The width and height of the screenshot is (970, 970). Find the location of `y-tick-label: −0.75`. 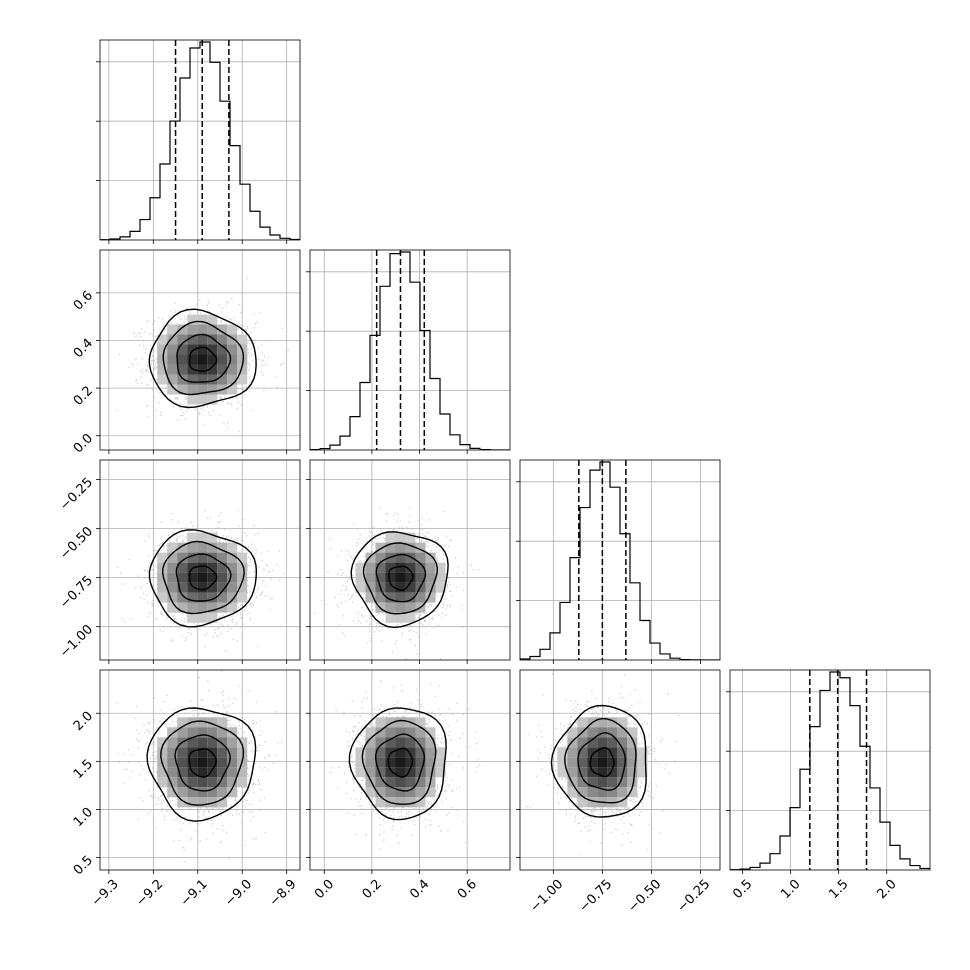

y-tick-label: −0.75 is located at coordinates (76, 592).